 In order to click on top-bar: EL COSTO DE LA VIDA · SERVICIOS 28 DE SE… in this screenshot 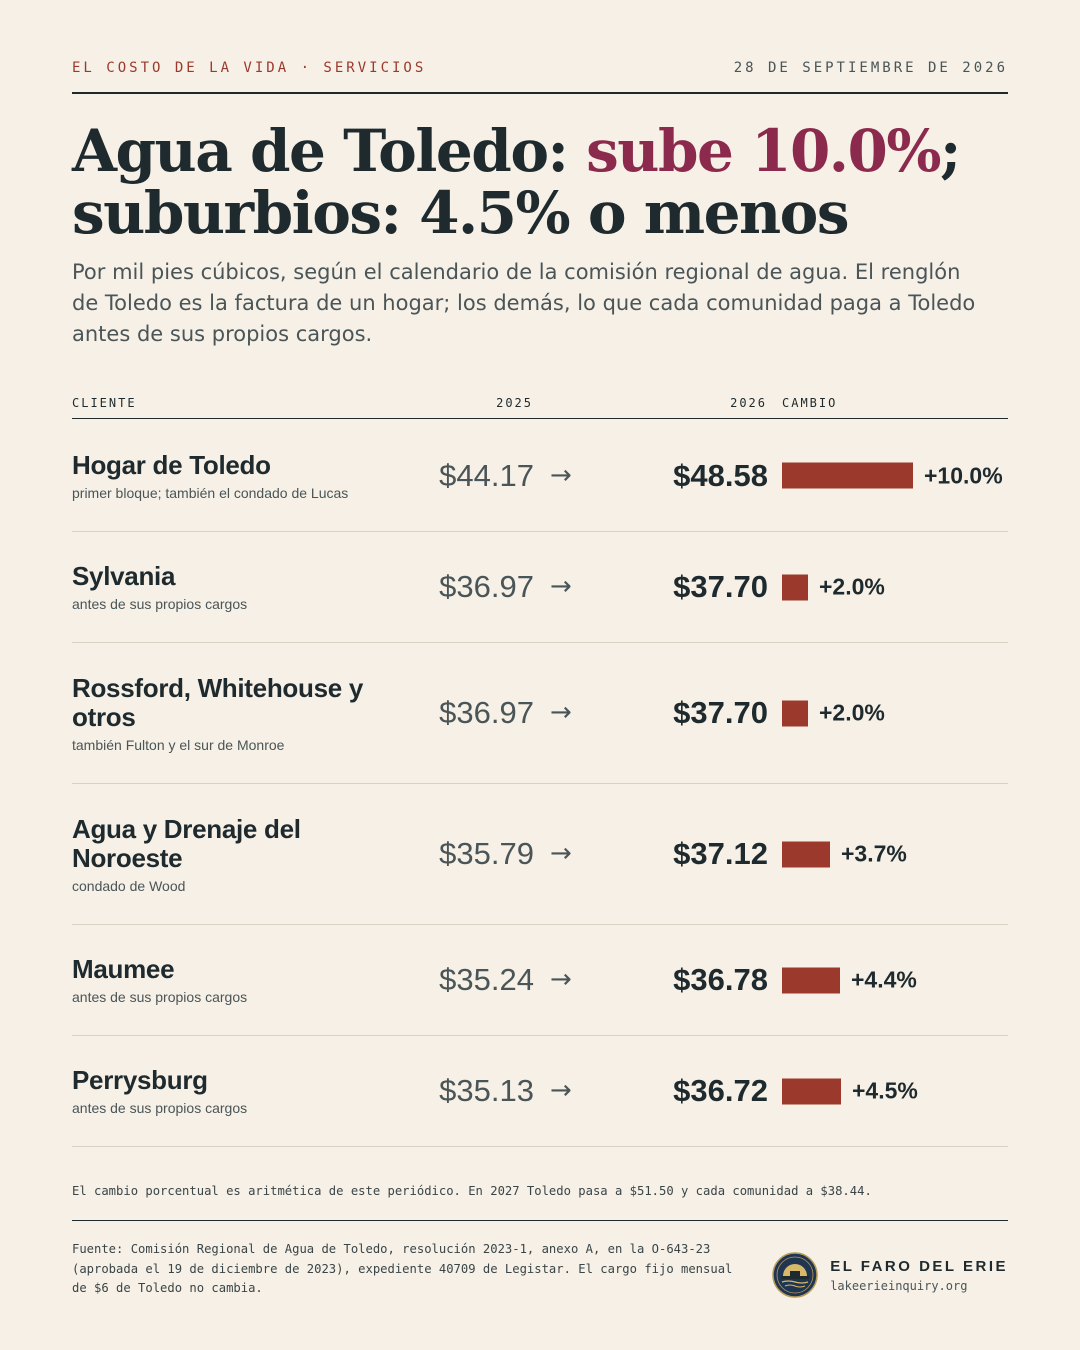, I will do `click(540, 68)`.